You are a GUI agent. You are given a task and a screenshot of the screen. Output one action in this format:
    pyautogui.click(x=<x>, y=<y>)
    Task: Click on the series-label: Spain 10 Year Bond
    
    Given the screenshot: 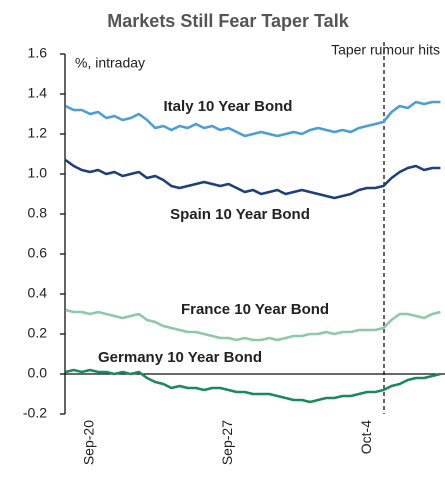 What is the action you would take?
    pyautogui.click(x=240, y=214)
    